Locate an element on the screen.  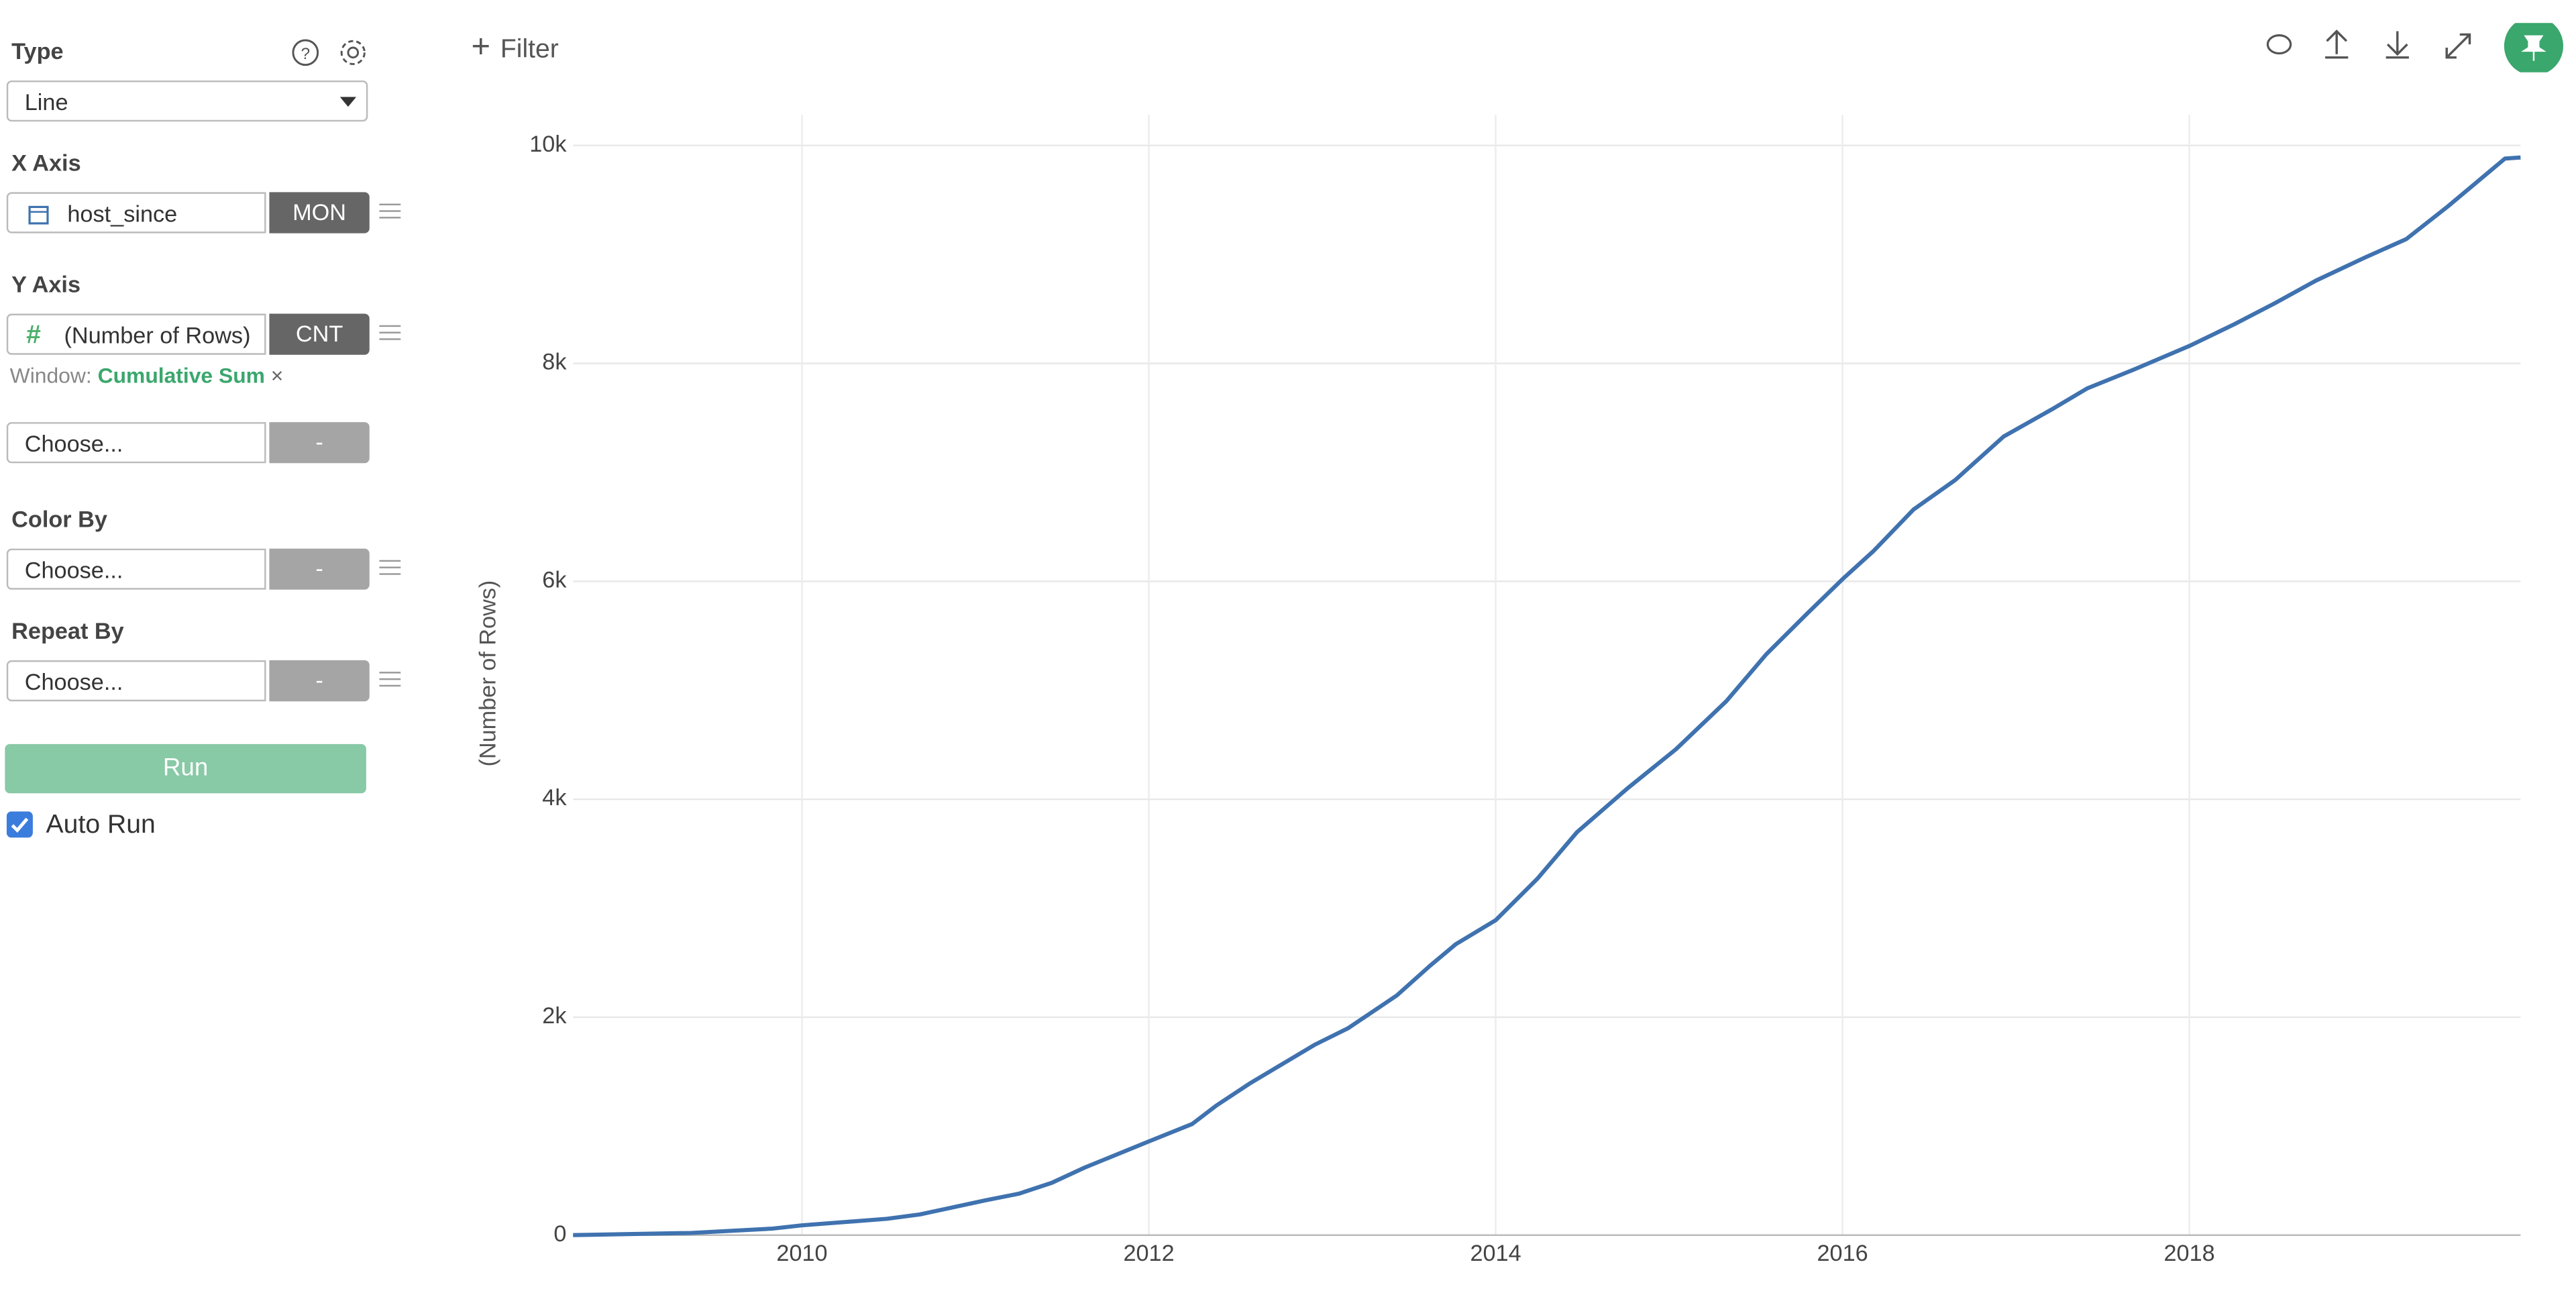
window-row: Window: Cumulative Sum × is located at coordinates (147, 375).